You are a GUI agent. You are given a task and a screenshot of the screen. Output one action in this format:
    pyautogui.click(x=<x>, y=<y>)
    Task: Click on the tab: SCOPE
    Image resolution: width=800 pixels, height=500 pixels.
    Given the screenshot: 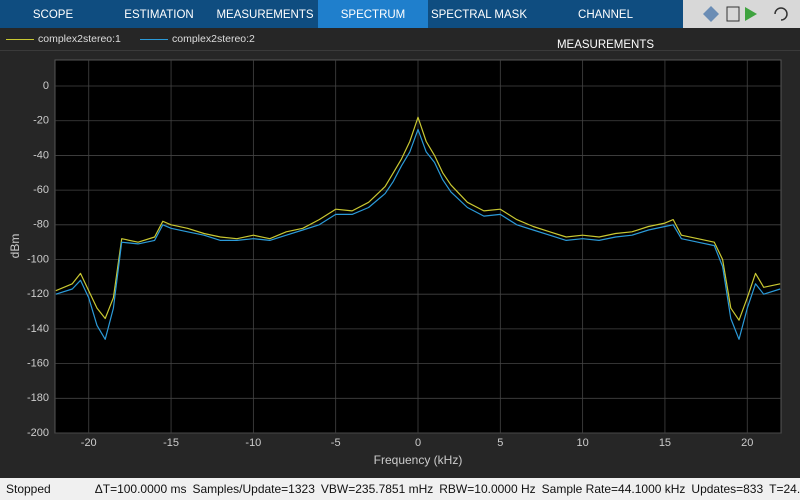 What is the action you would take?
    pyautogui.click(x=53, y=15)
    